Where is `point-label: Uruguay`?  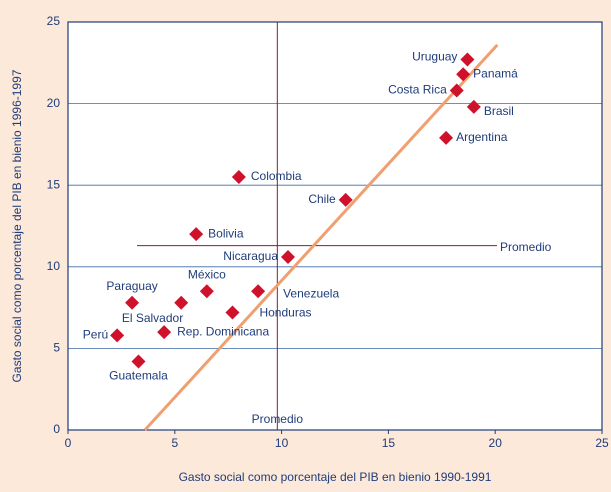
point-label: Uruguay is located at coordinates (434, 57).